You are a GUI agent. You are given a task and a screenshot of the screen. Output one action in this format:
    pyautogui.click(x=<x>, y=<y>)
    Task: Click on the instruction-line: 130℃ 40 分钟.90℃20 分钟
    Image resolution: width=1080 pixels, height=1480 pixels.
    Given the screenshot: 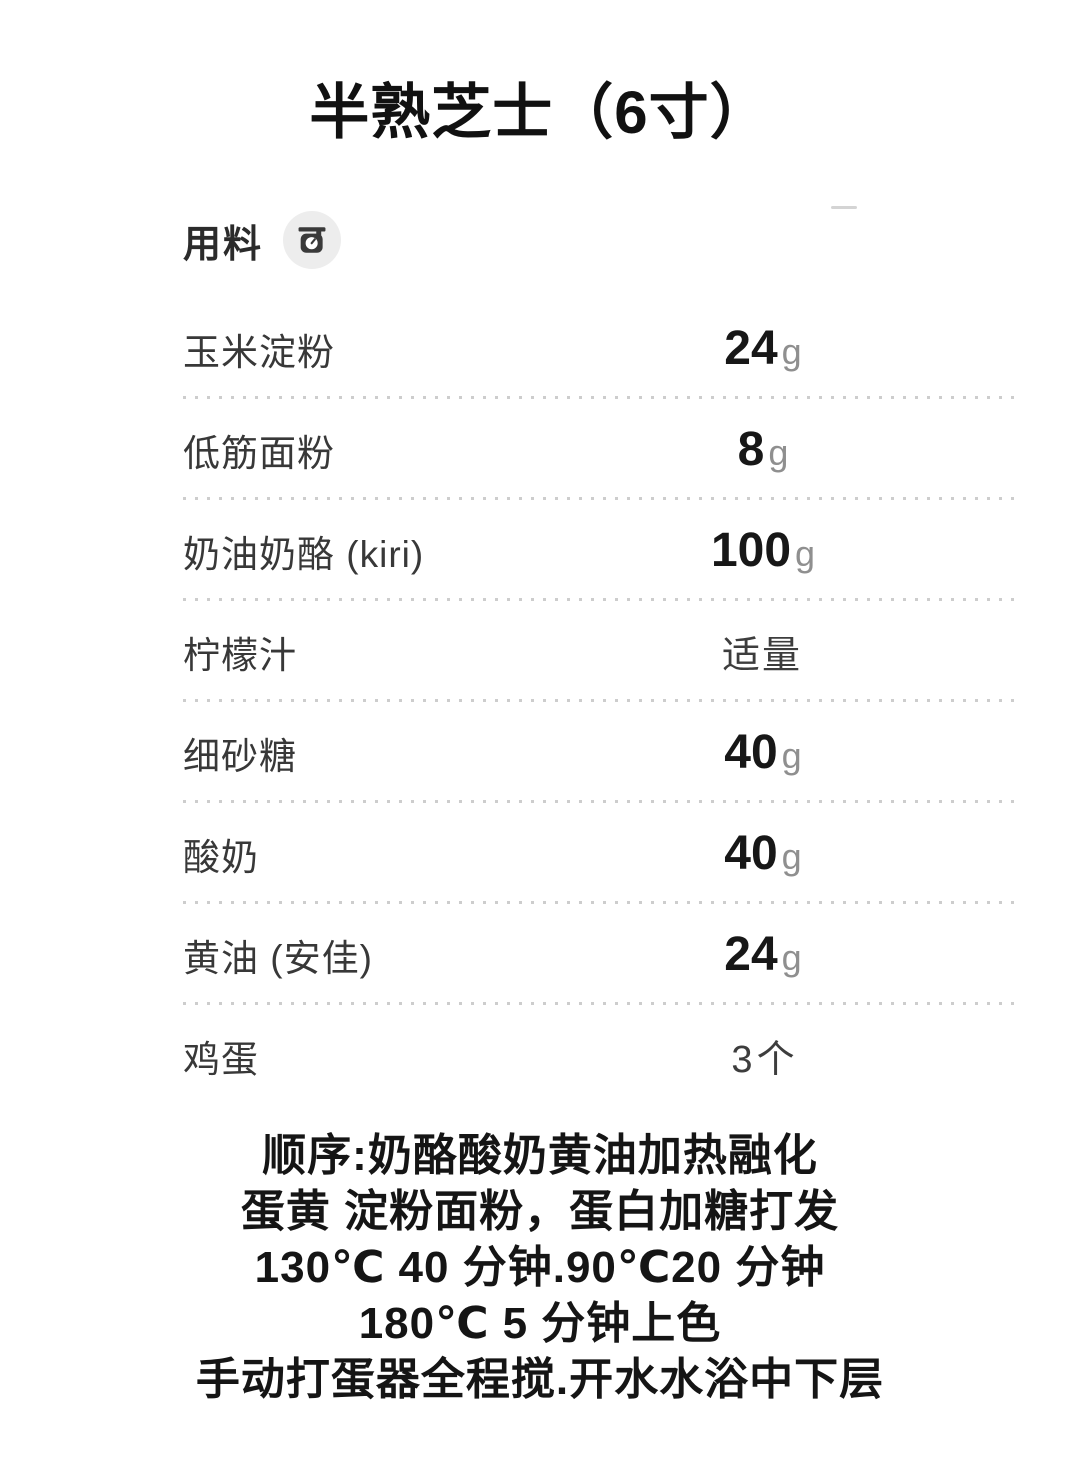 What is the action you would take?
    pyautogui.click(x=540, y=1268)
    